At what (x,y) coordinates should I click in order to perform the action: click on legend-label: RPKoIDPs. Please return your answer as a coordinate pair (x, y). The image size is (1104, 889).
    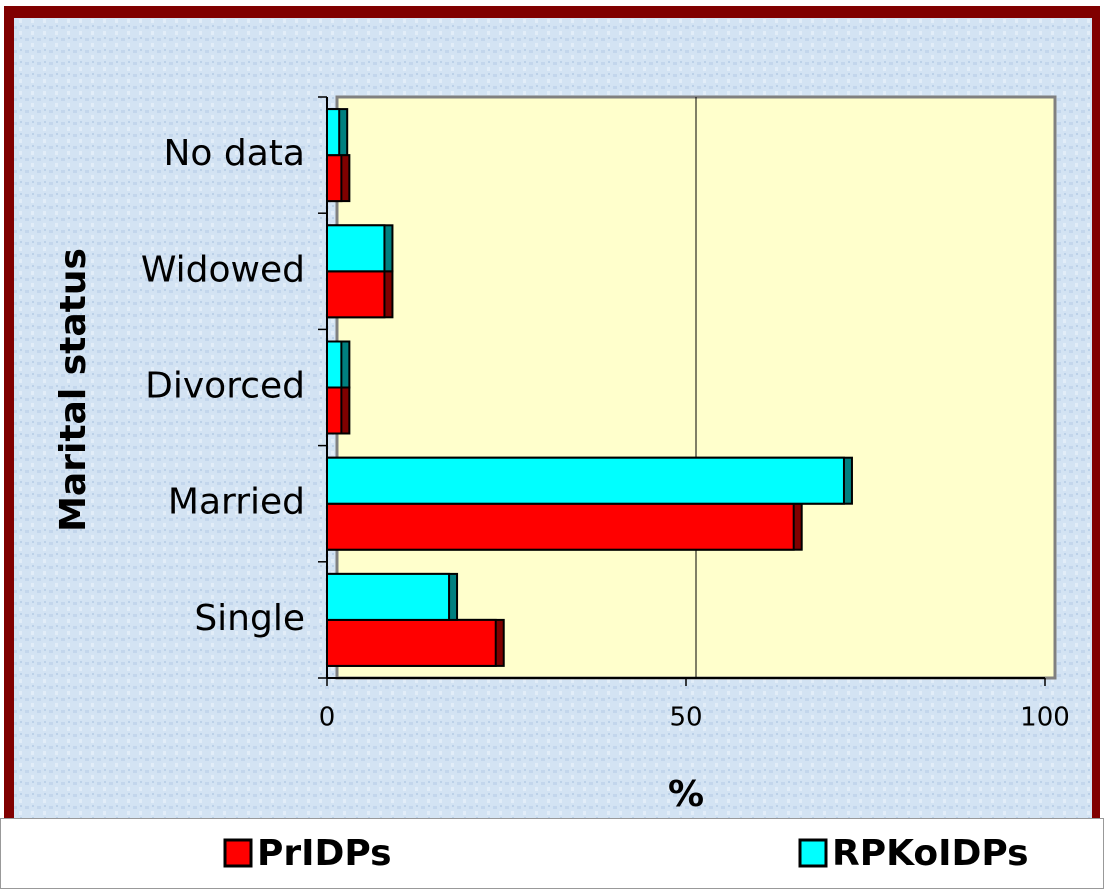
    Looking at the image, I should click on (930, 853).